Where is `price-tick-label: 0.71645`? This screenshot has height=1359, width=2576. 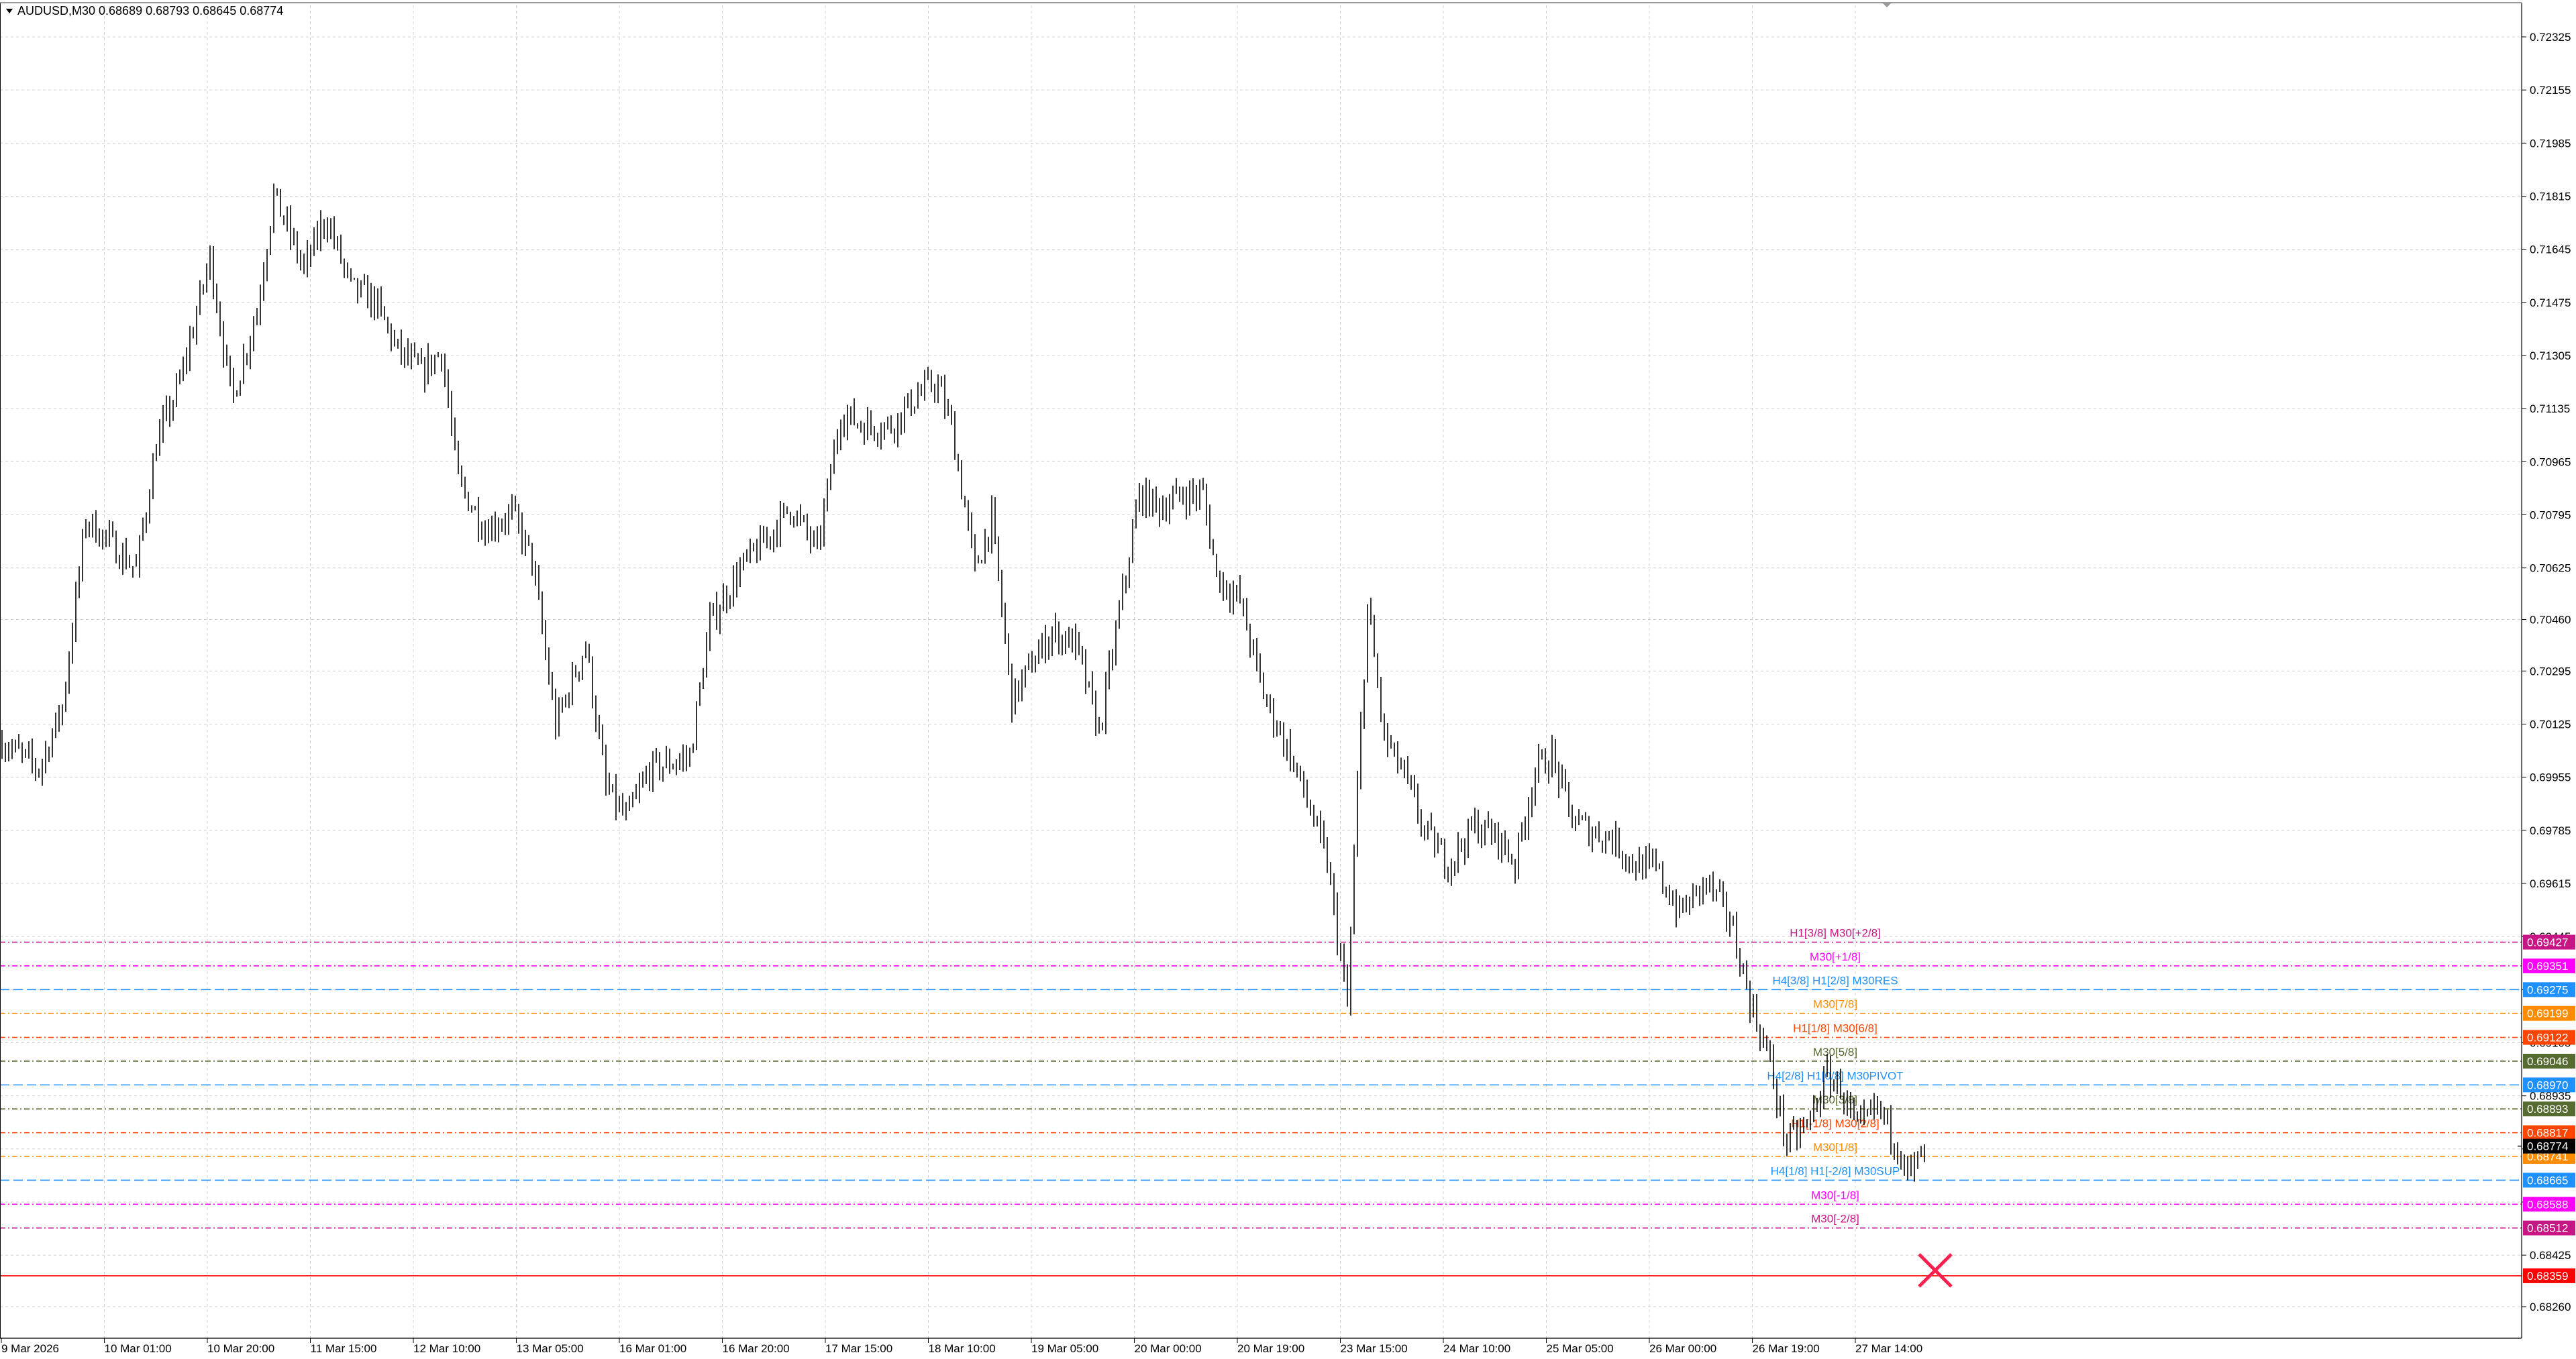
price-tick-label: 0.71645 is located at coordinates (2550, 249).